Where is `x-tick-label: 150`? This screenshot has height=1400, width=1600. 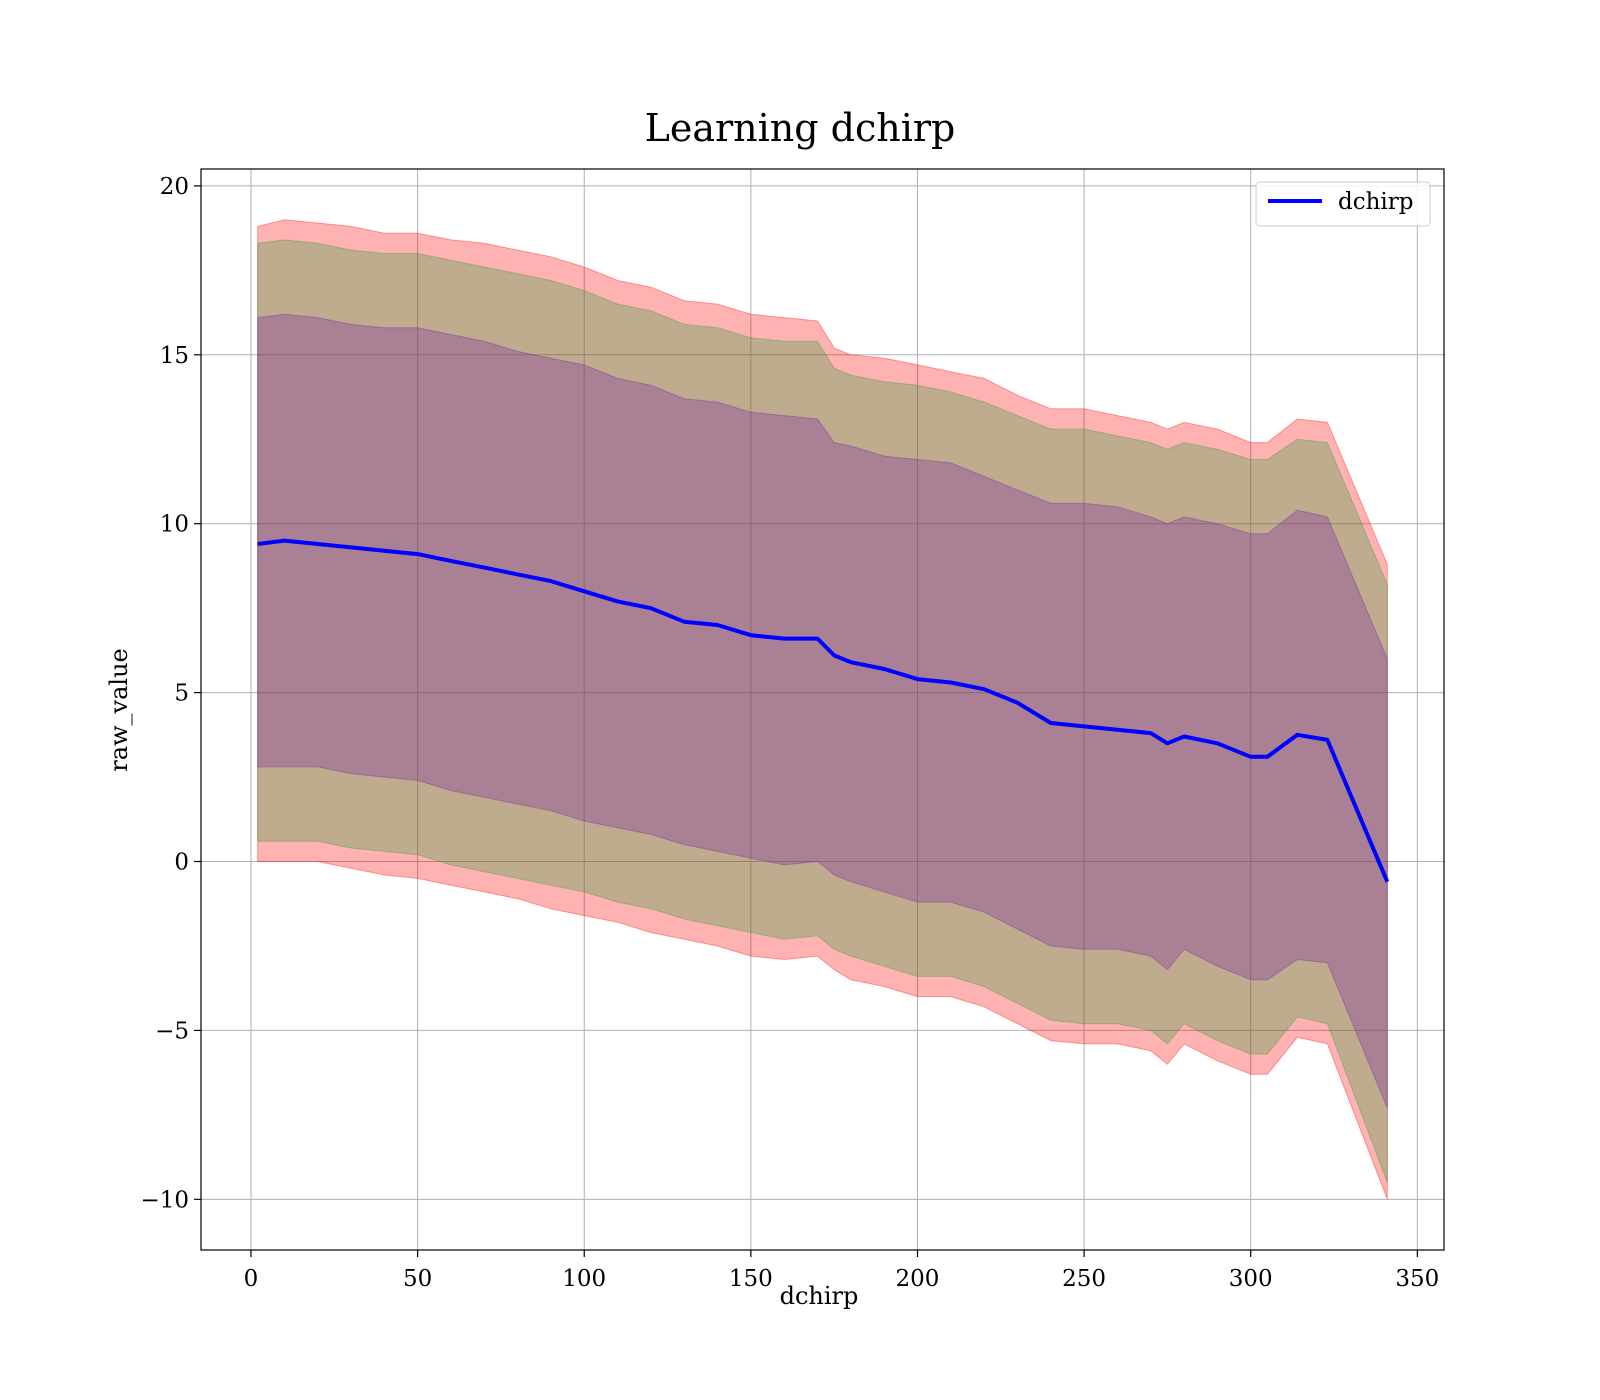 x-tick-label: 150 is located at coordinates (751, 1279).